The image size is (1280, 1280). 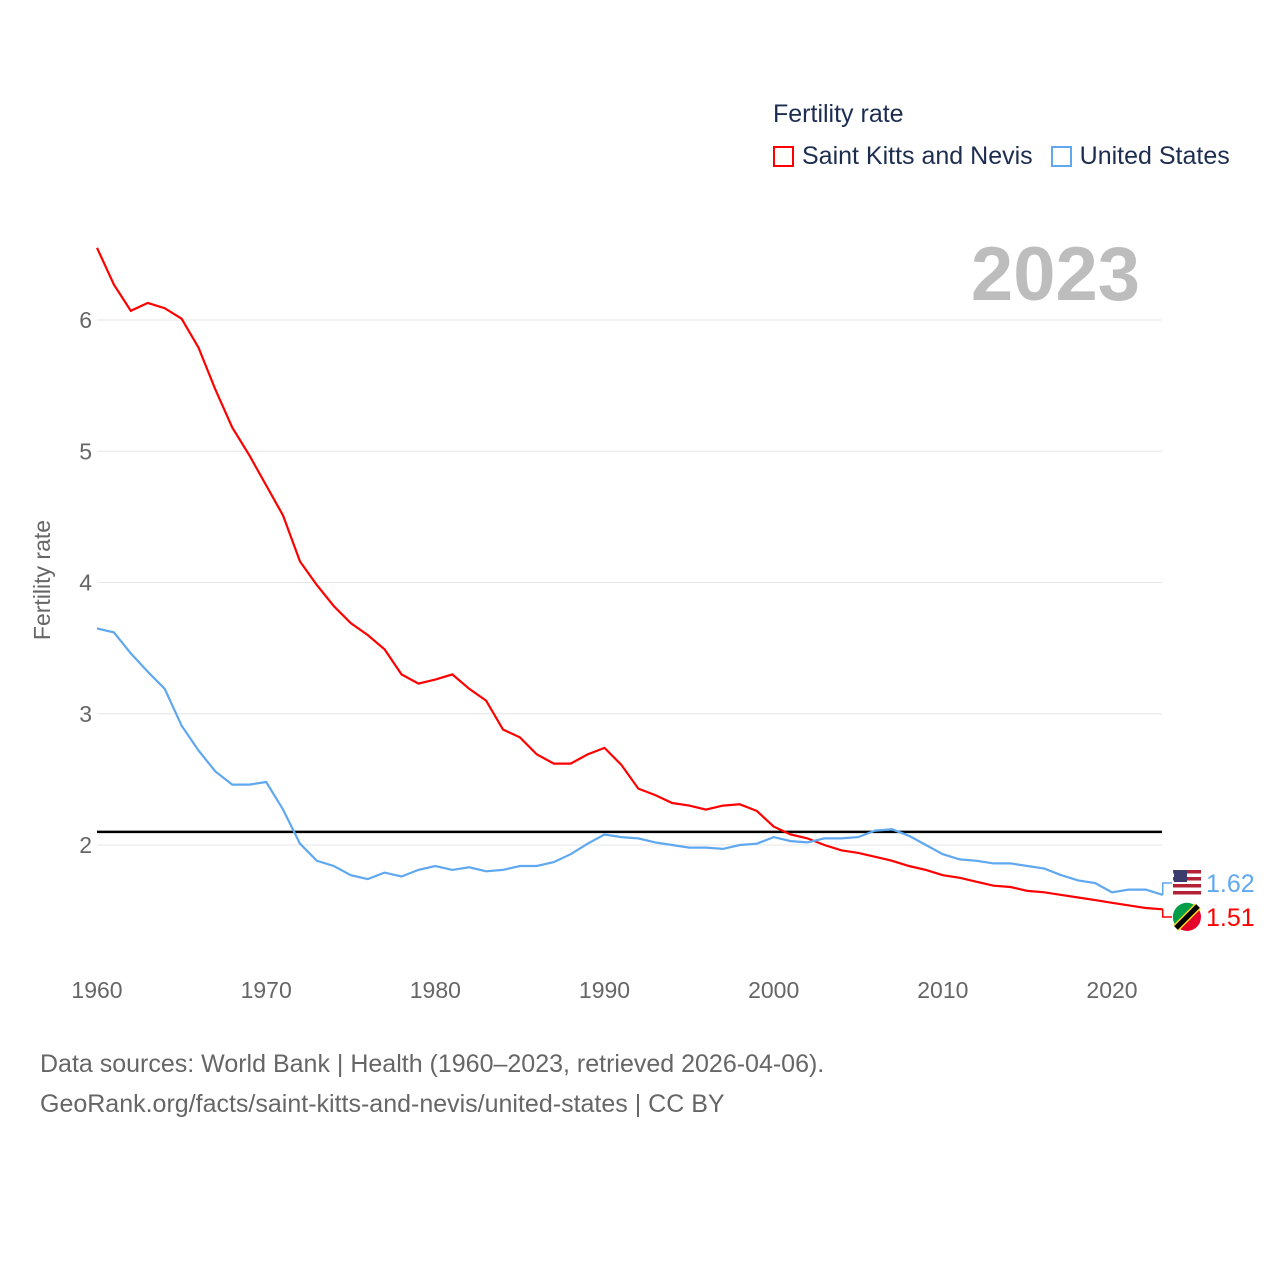 I want to click on y-tick-label: 5, so click(x=85, y=451).